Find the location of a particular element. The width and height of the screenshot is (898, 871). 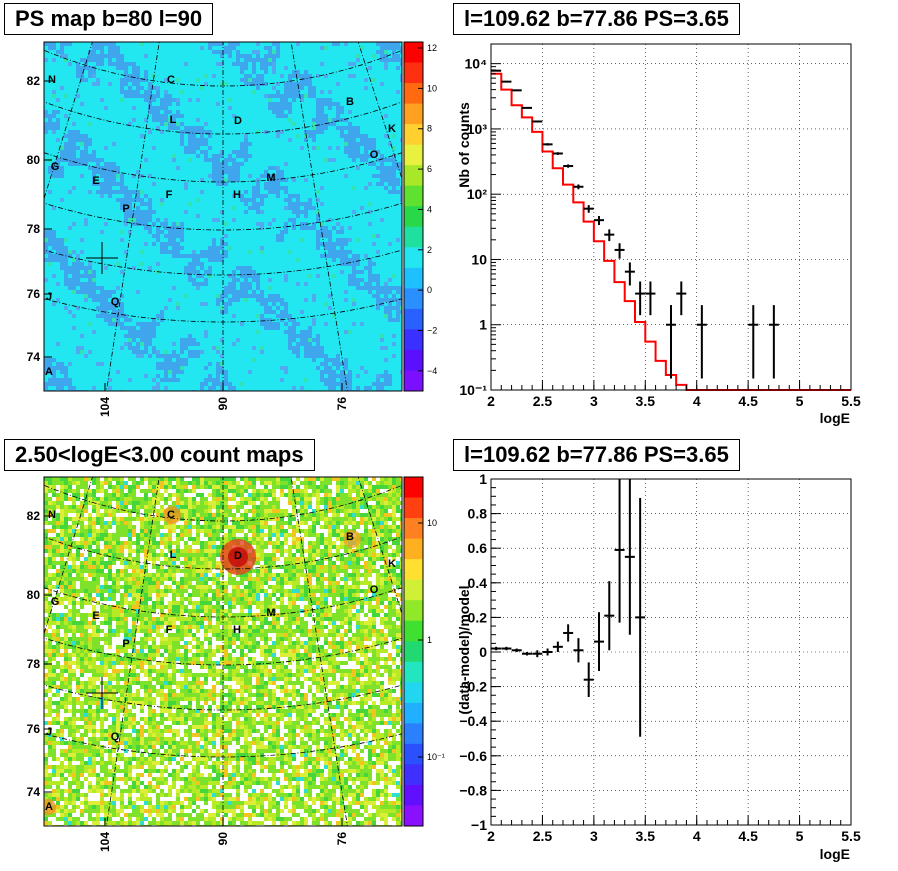

source-label-k: K is located at coordinates (392, 564).